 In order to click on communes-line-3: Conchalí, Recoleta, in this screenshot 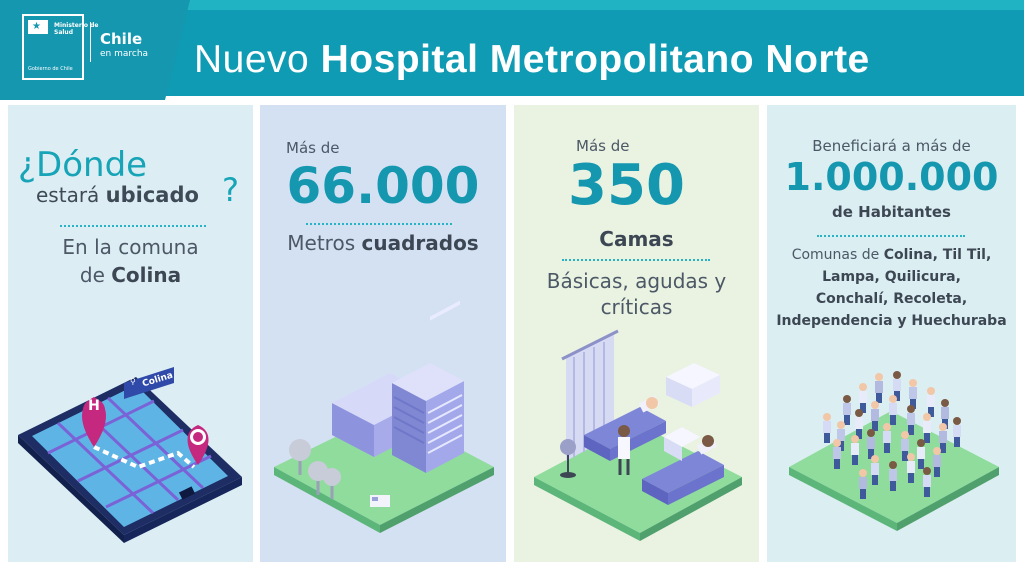, I will do `click(891, 299)`.